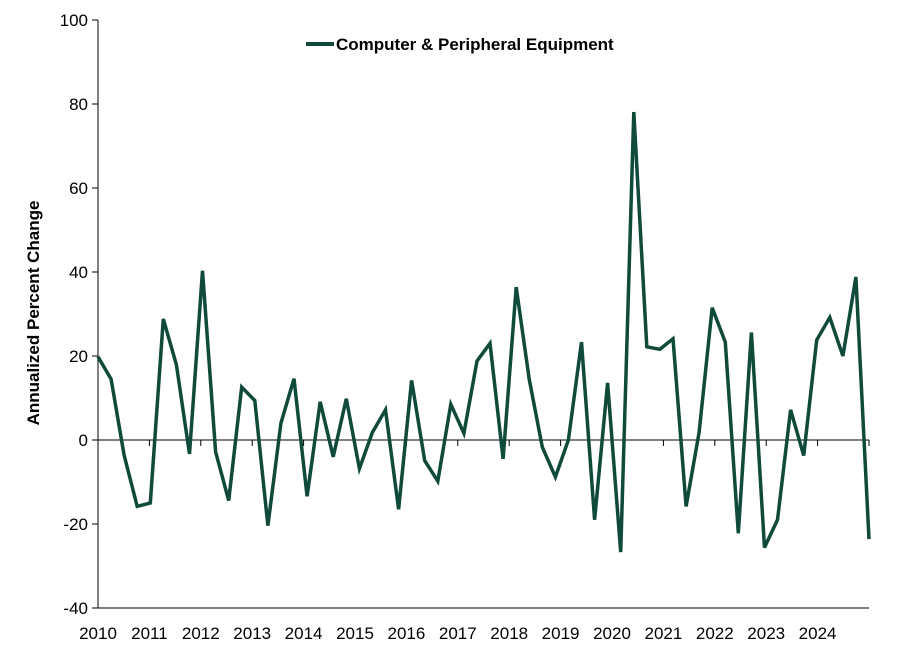 The image size is (900, 654). I want to click on y-tick-label: -40, so click(75, 608).